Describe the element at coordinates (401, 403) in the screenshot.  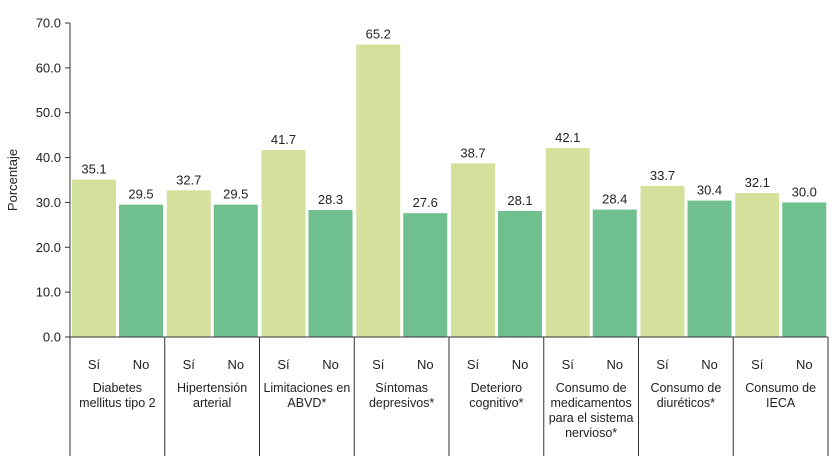
I see `group-label: depresivos*` at that location.